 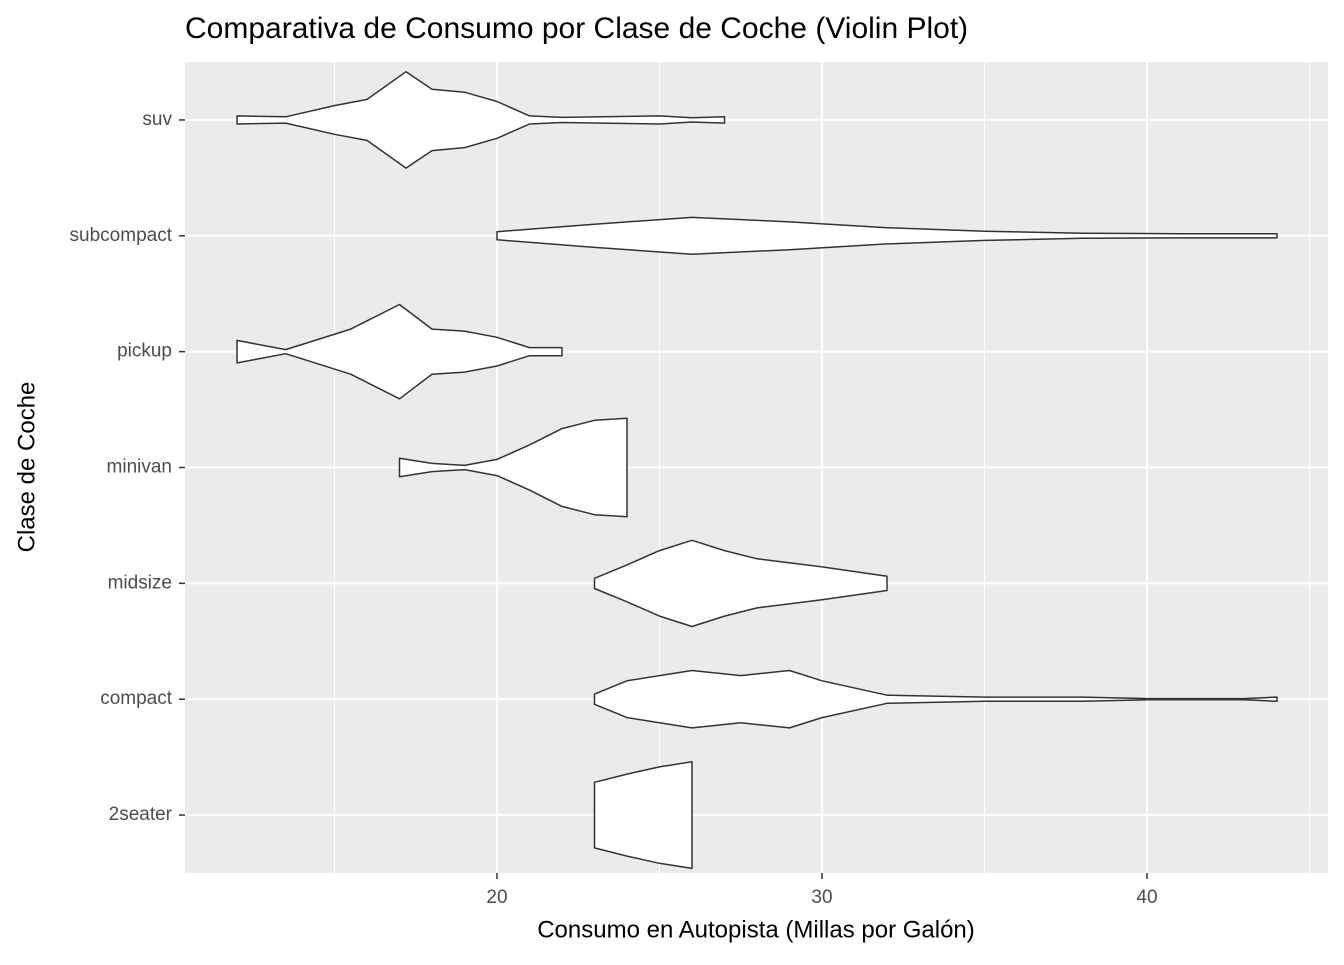 I want to click on y-tick-label: minivan, so click(x=139, y=467).